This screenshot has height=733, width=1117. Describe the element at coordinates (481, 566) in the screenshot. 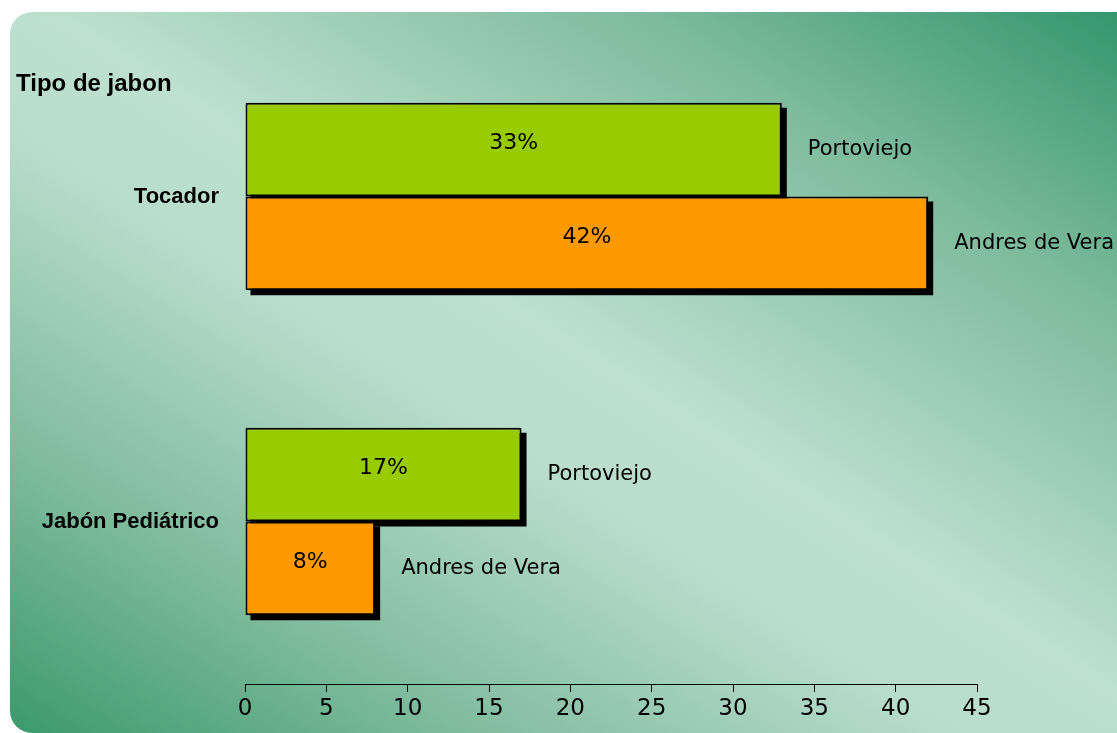

I see `text: Andres de Vera` at that location.